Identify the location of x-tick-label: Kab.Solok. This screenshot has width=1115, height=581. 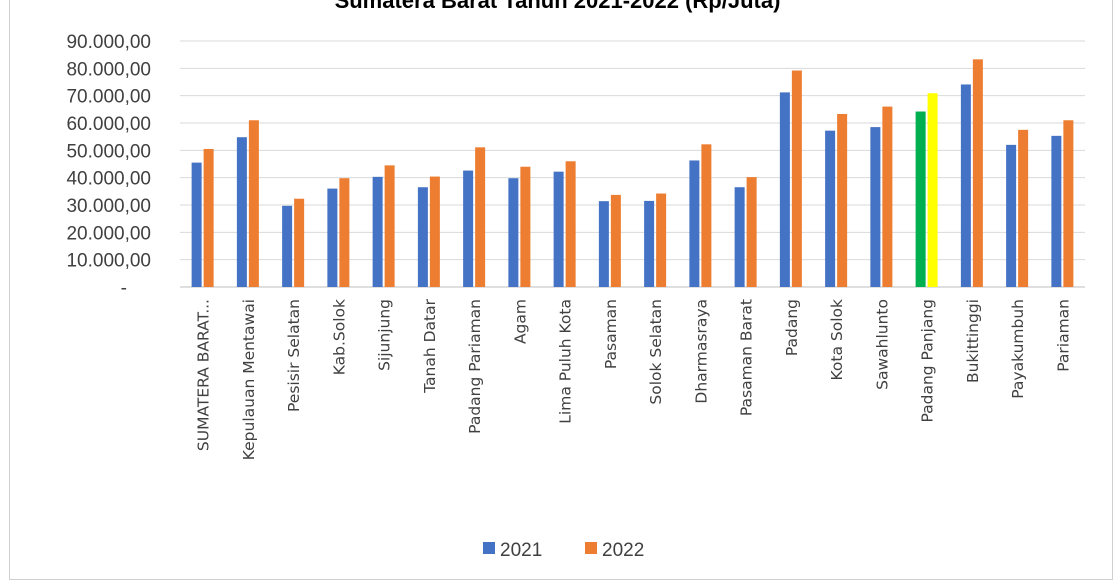
(339, 337).